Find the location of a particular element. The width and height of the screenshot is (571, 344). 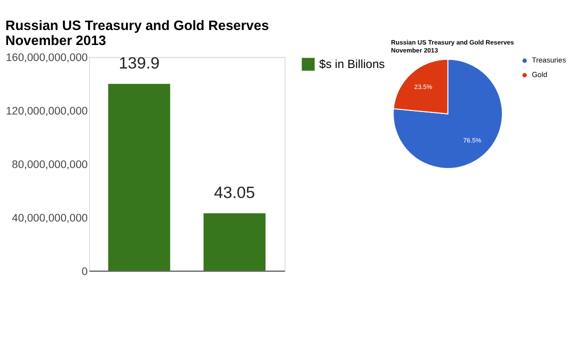

y-tick-label: 160,000,000,000 is located at coordinates (47, 58).